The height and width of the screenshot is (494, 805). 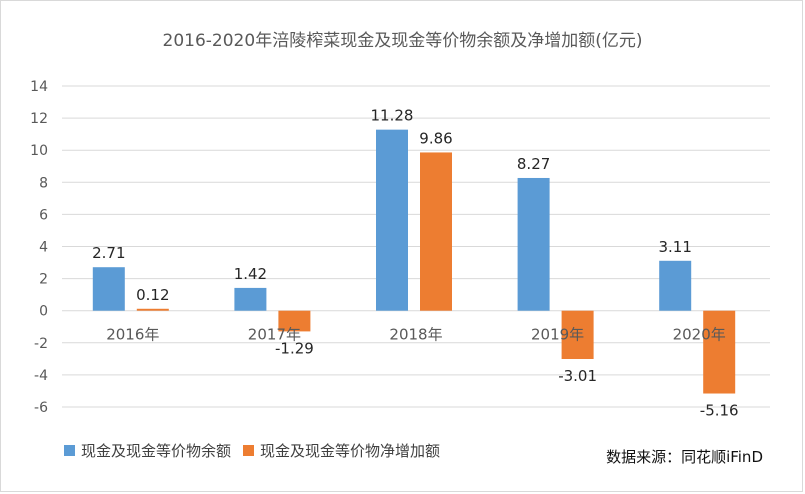 I want to click on x-category-label: 2016年, so click(x=132, y=335).